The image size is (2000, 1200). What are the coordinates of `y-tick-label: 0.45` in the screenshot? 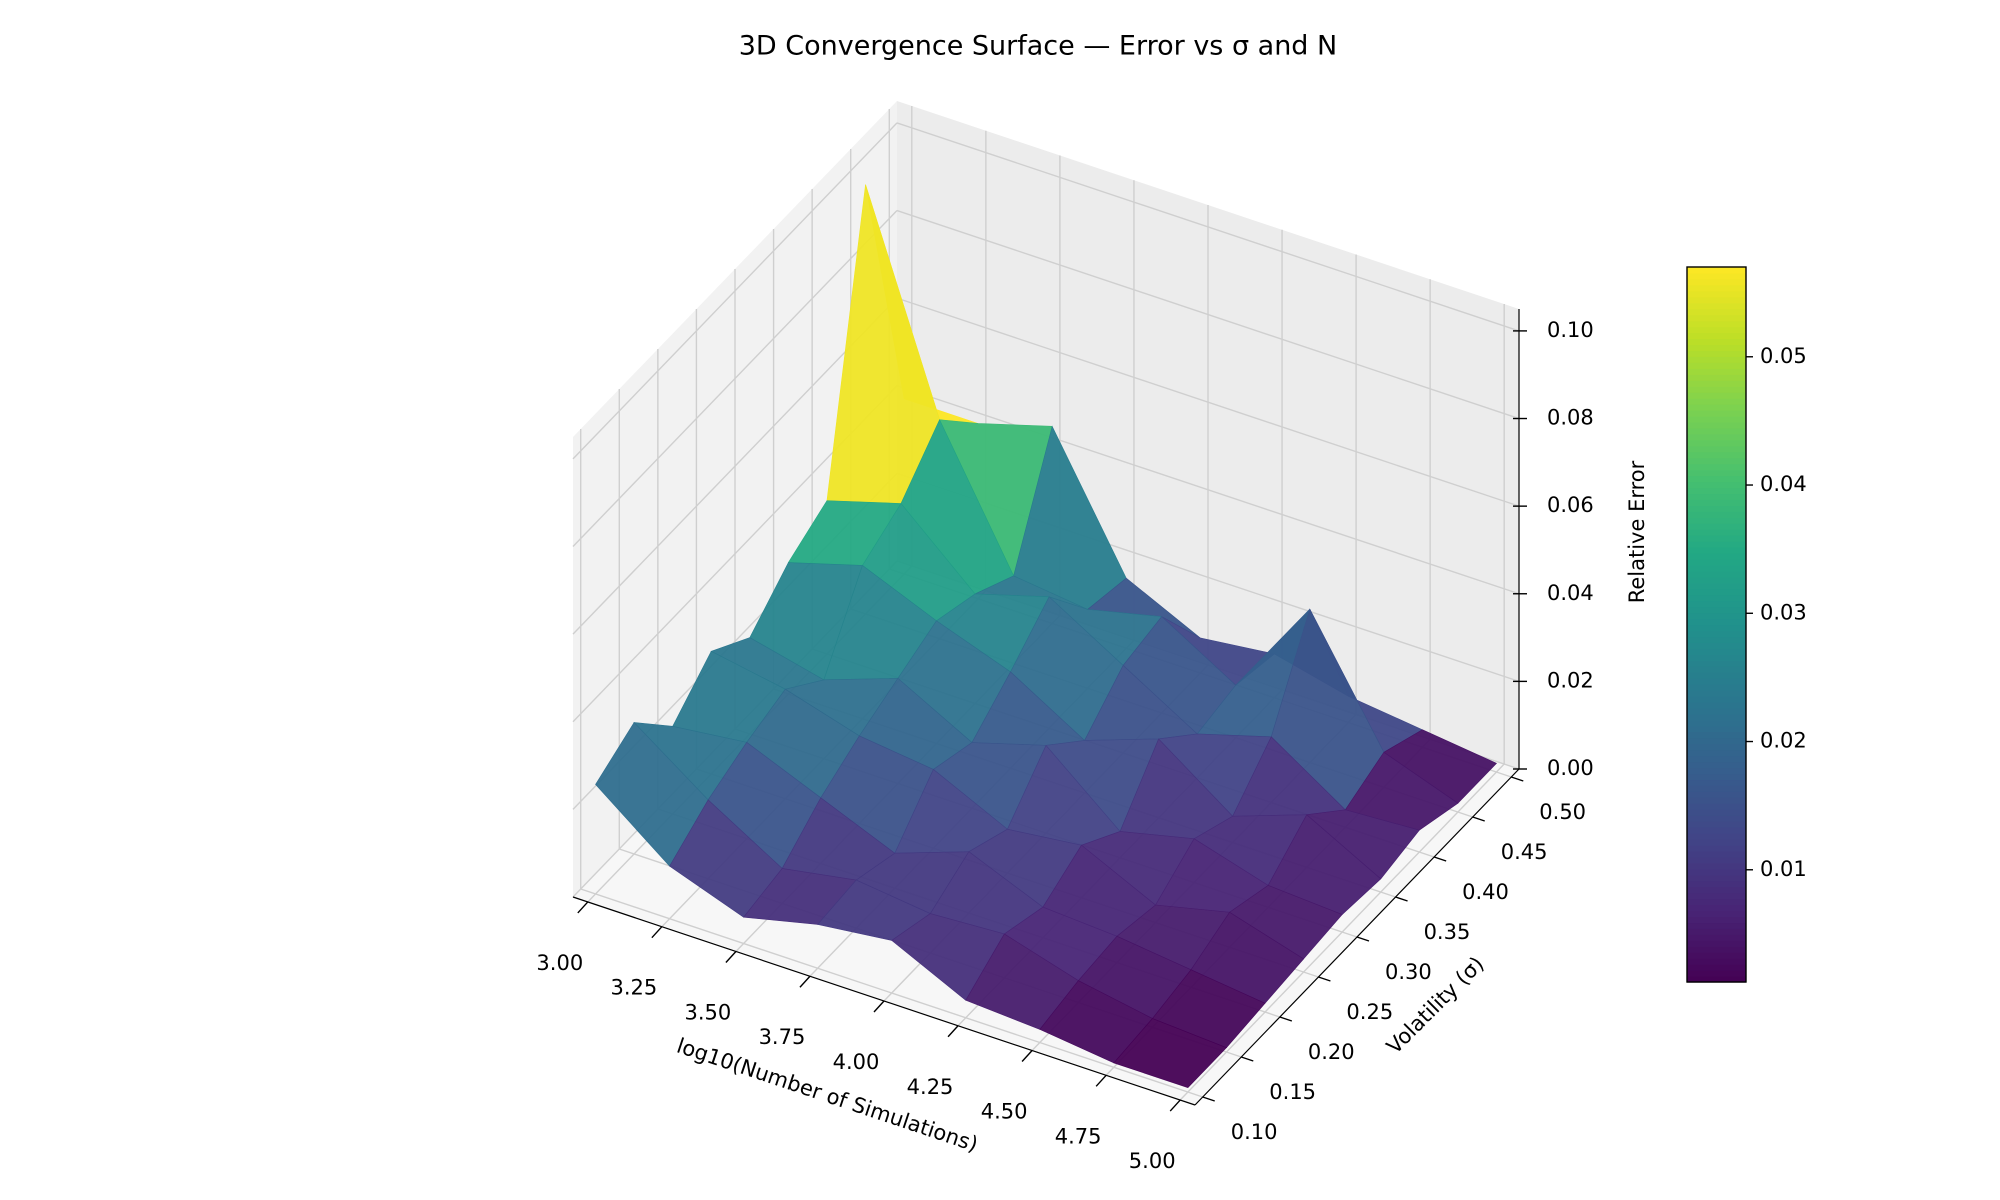 It's located at (1524, 852).